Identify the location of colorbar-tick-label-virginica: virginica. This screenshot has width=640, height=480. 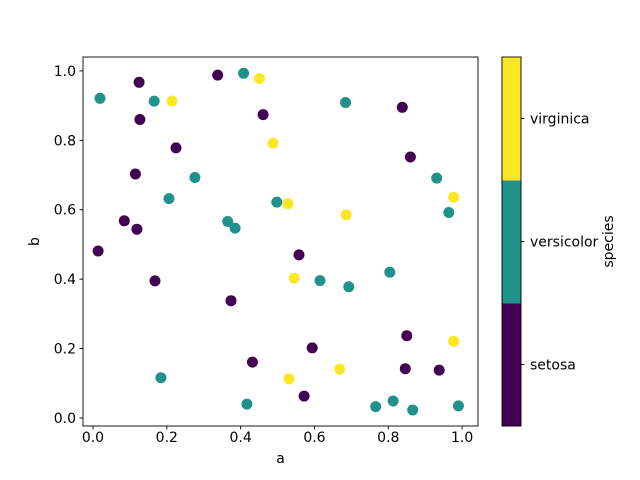
(560, 120).